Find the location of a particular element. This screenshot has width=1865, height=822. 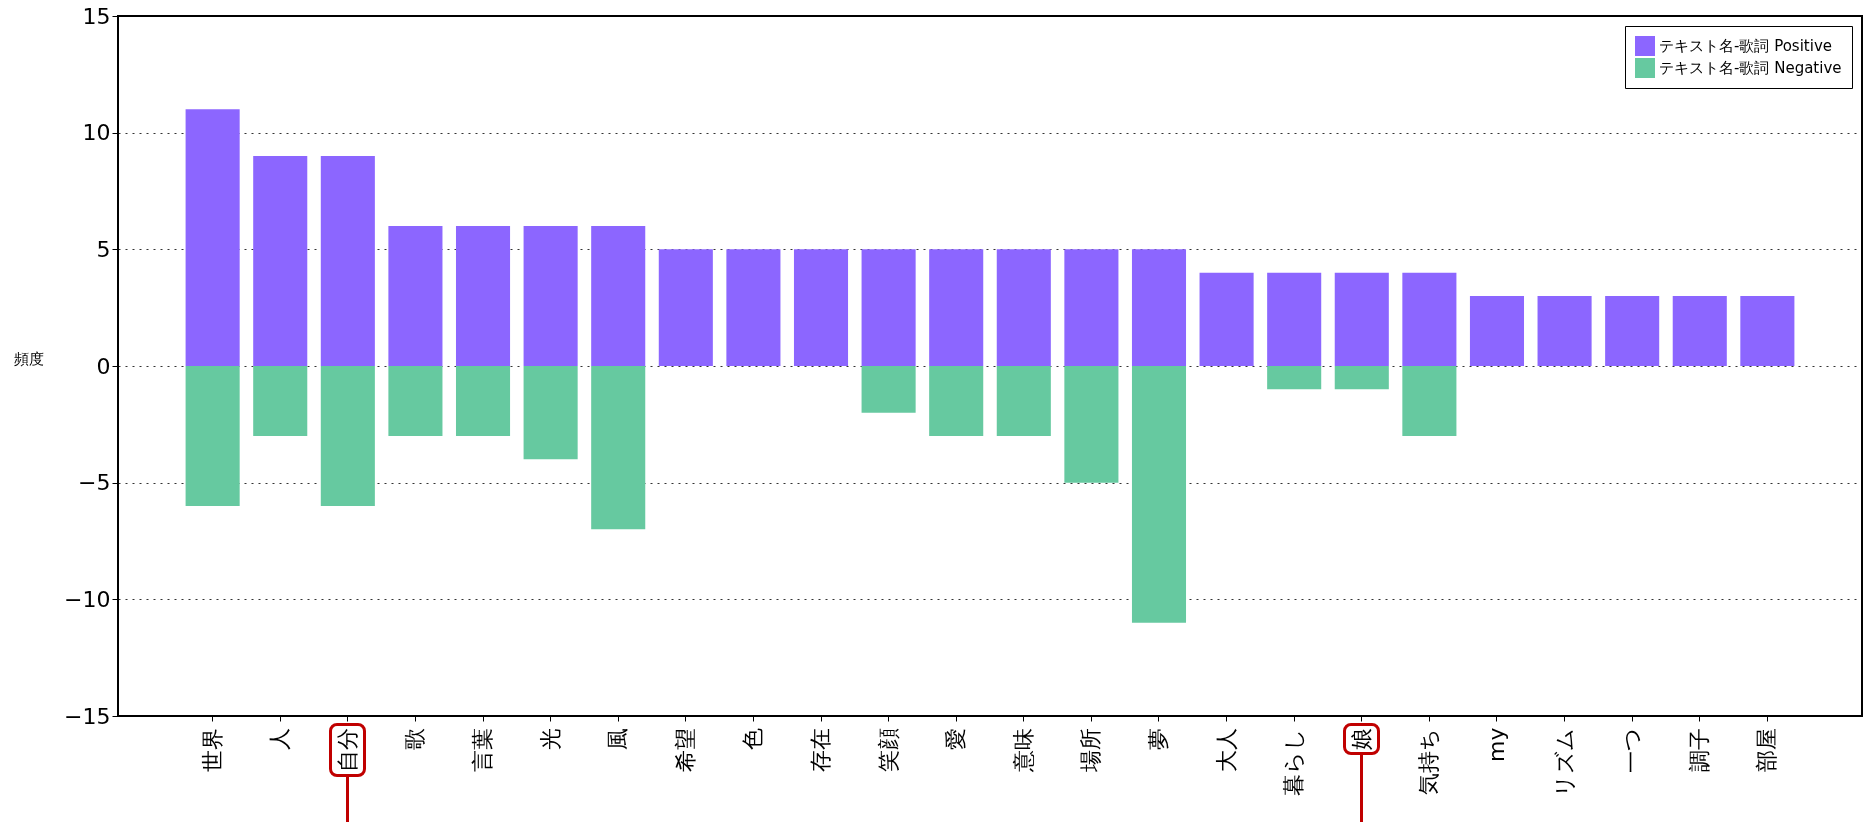

x-tick-label: 一つ is located at coordinates (1632, 750).